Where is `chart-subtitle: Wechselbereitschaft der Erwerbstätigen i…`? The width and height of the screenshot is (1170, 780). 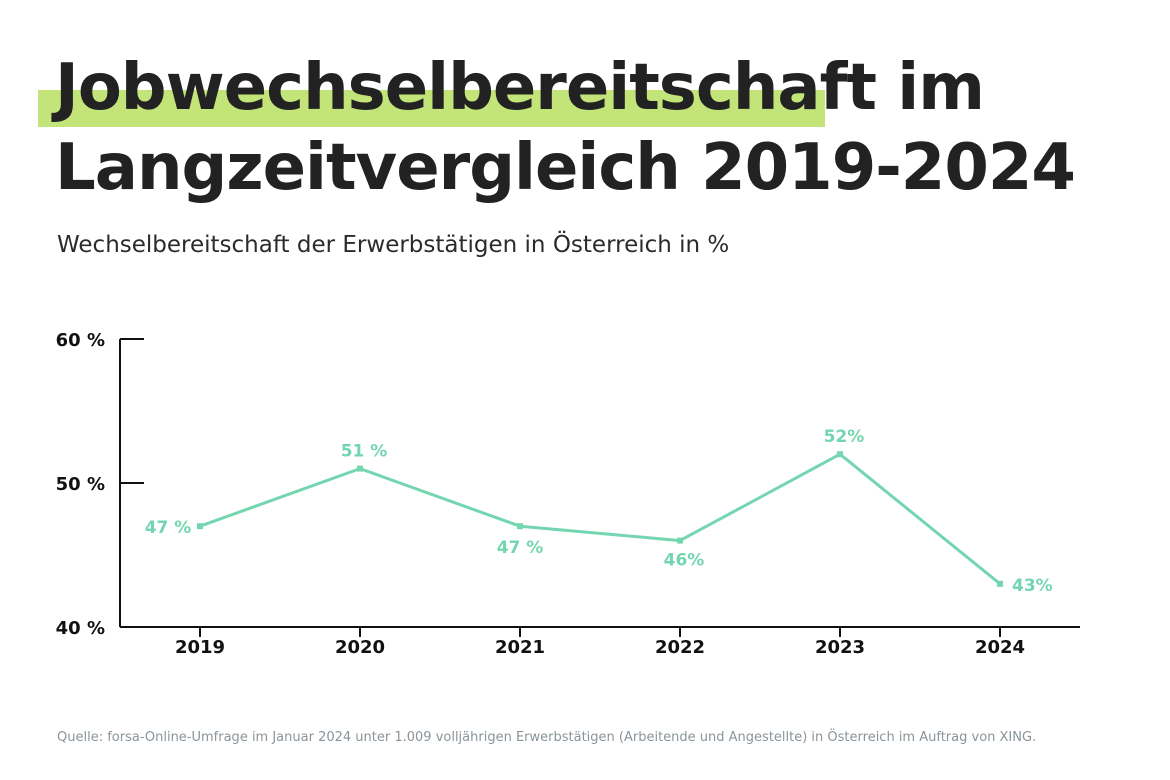 chart-subtitle: Wechselbereitschaft der Erwerbstätigen i… is located at coordinates (393, 245).